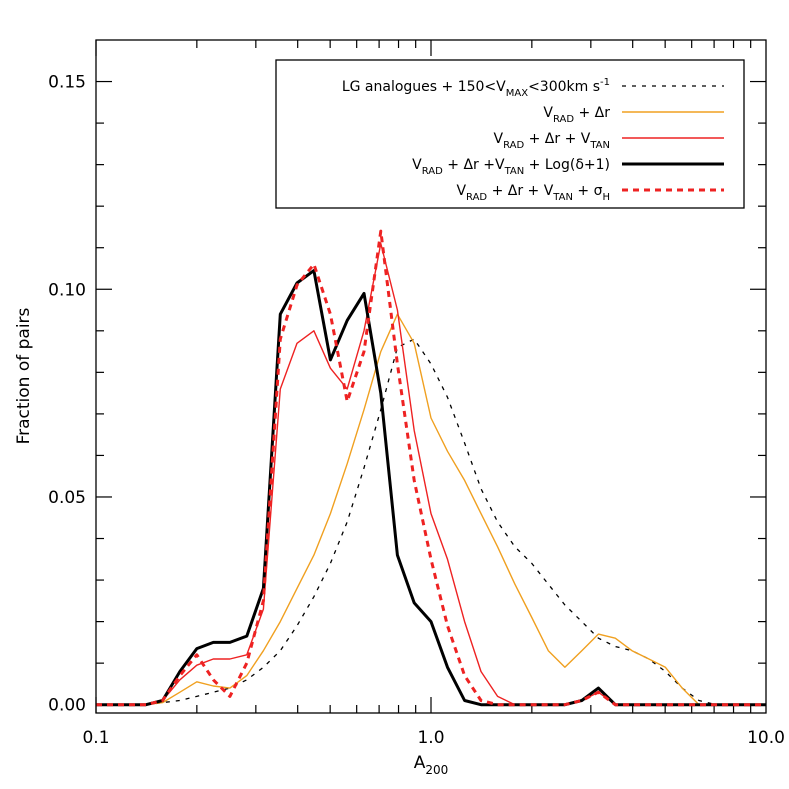  What do you see at coordinates (576, 115) in the screenshot?
I see `legend-label-2: VRAD + Δr` at bounding box center [576, 115].